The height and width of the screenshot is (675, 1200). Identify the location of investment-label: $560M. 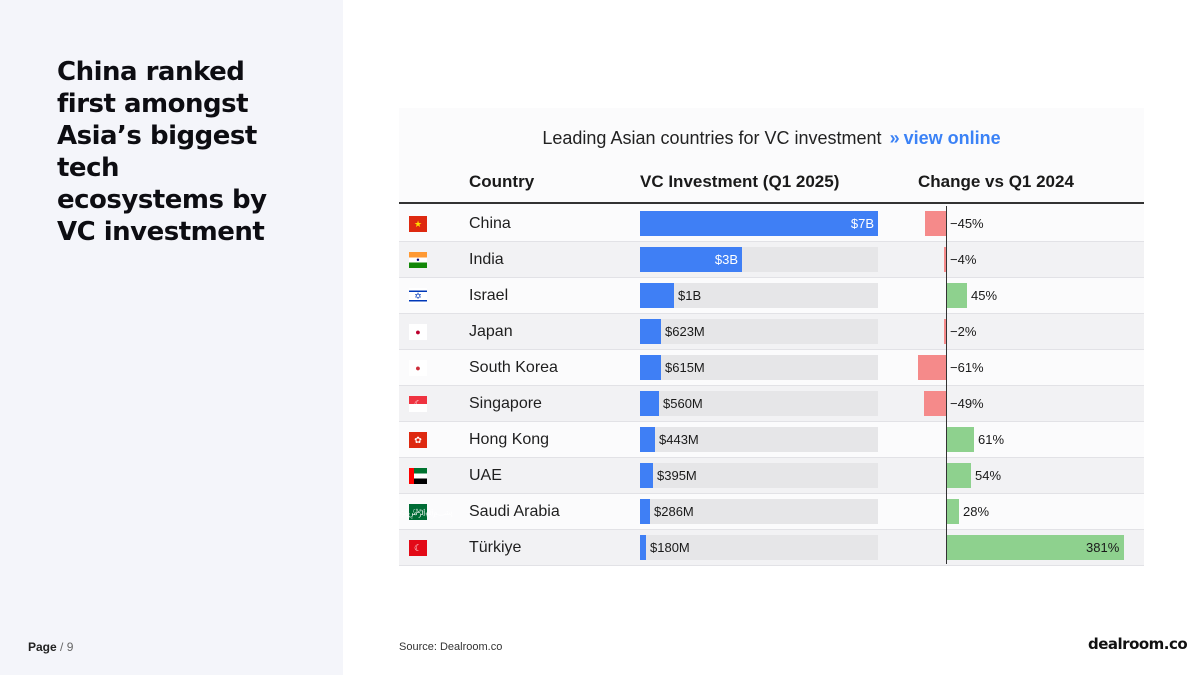
(683, 403).